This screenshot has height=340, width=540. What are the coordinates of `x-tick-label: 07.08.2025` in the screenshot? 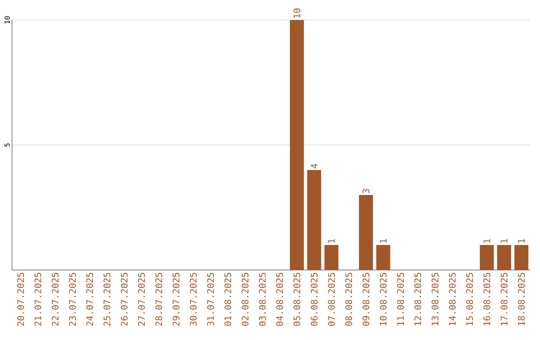 It's located at (331, 299).